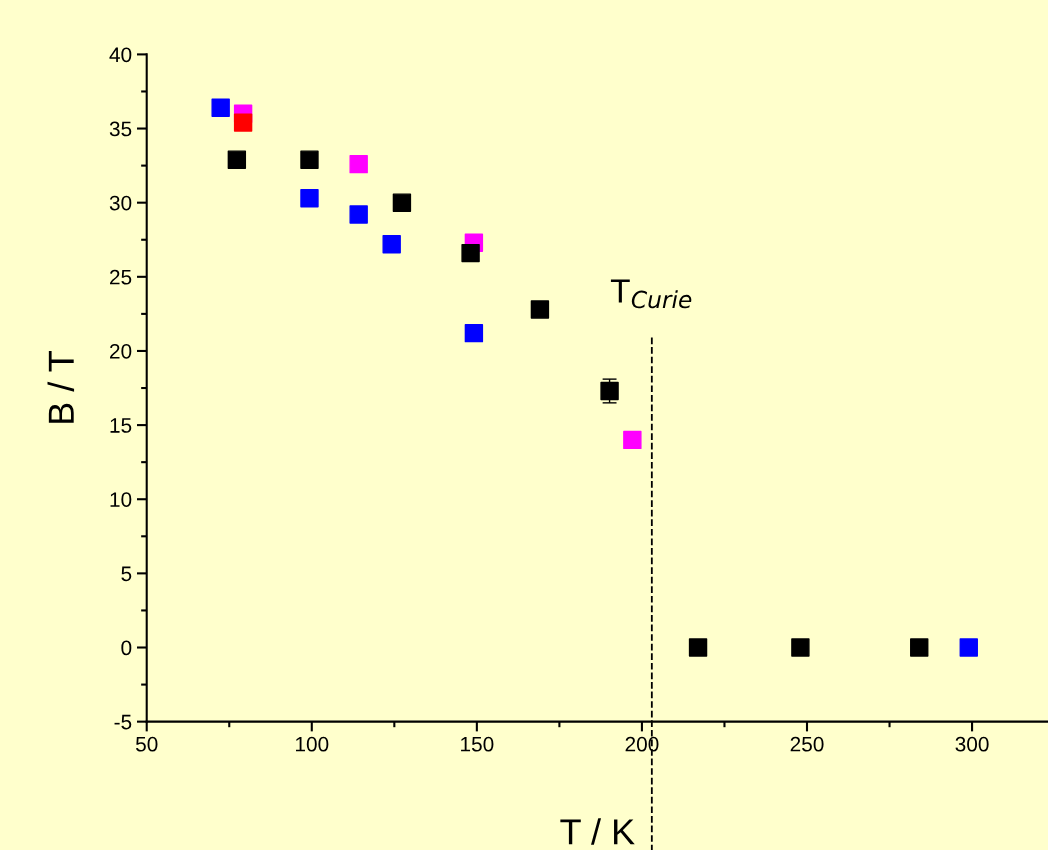 The image size is (1048, 850). I want to click on y-tick-label: 20, so click(121, 351).